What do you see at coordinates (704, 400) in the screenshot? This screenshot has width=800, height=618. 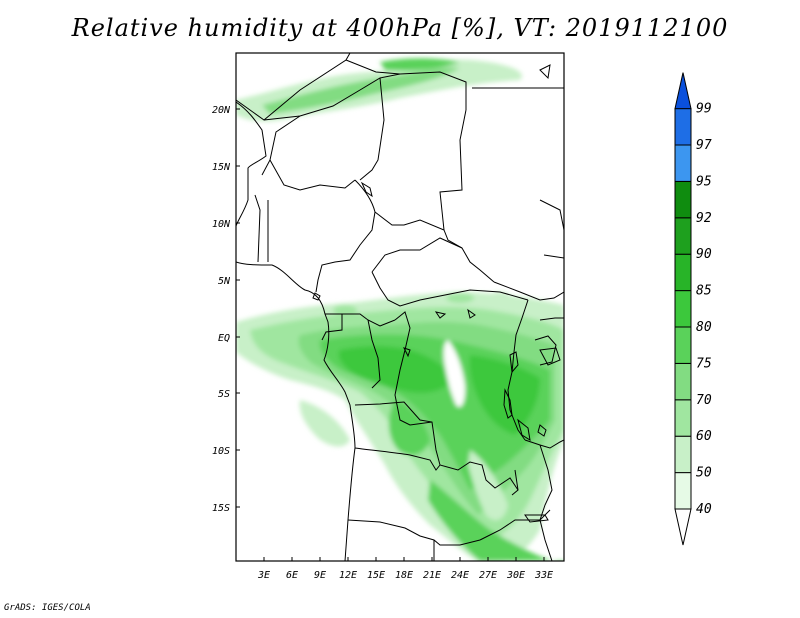 I see `colorbar-label: 70` at bounding box center [704, 400].